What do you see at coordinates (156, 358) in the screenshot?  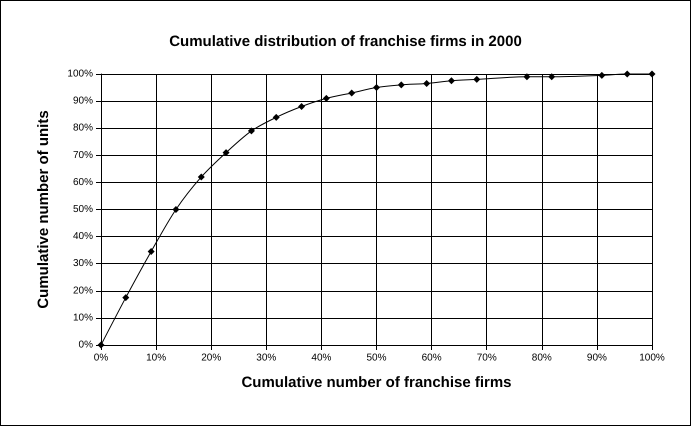 I see `x-tick-label: 10%` at bounding box center [156, 358].